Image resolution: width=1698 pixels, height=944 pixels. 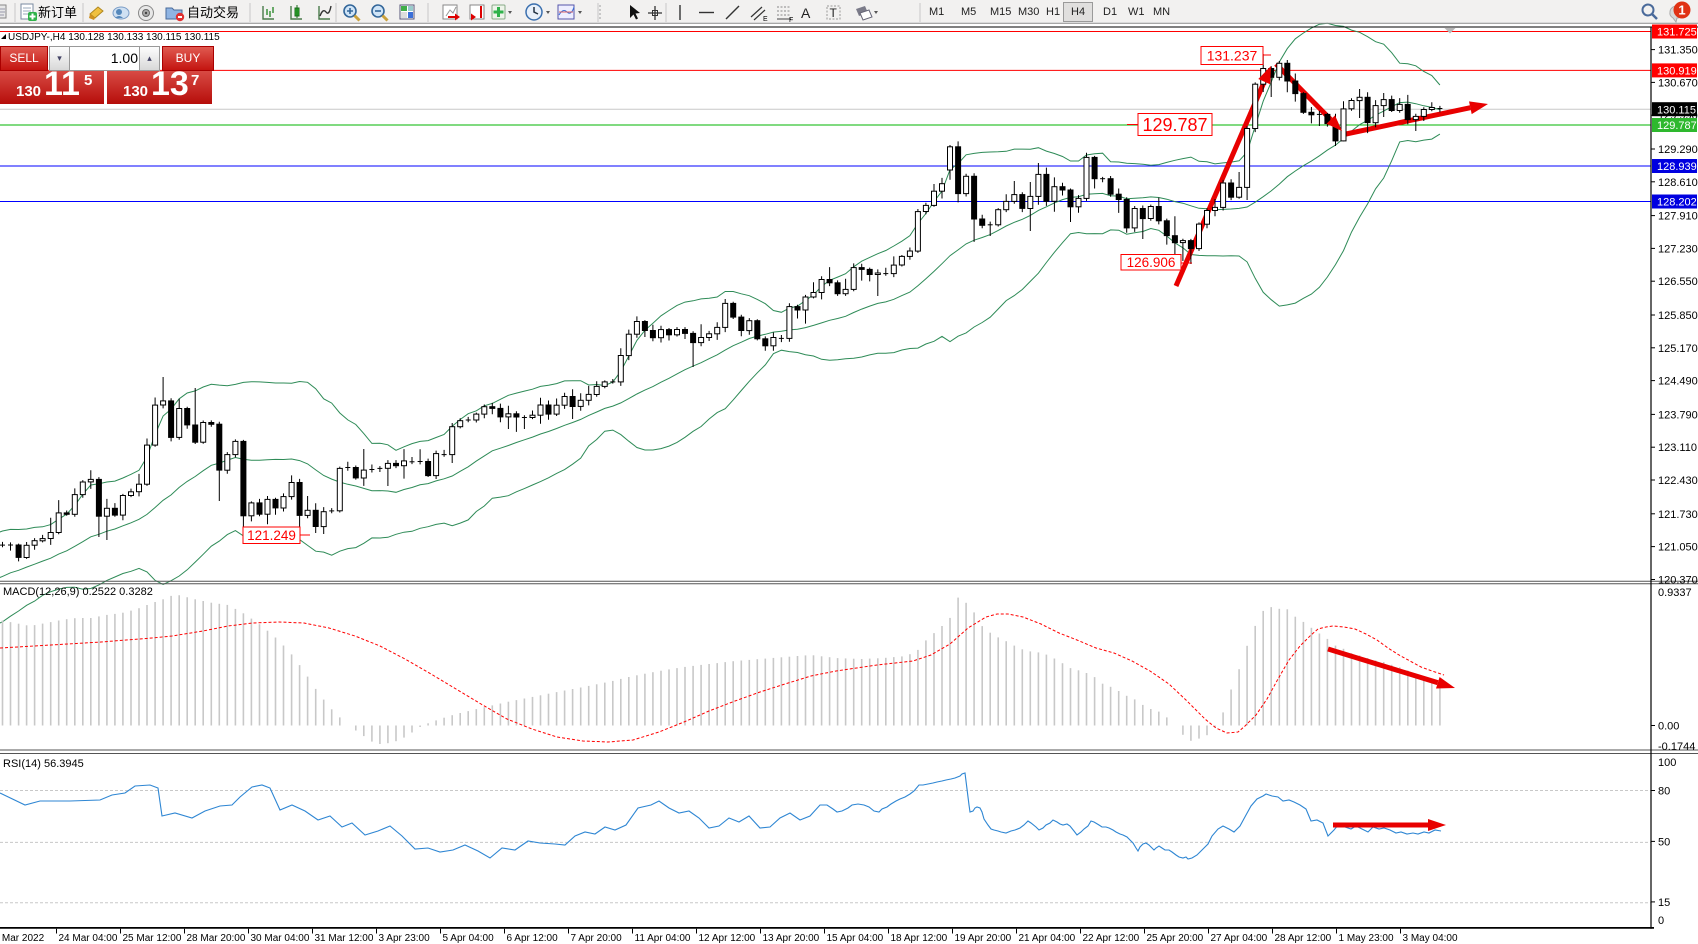 I want to click on svg-text: 131.725, so click(x=1677, y=33).